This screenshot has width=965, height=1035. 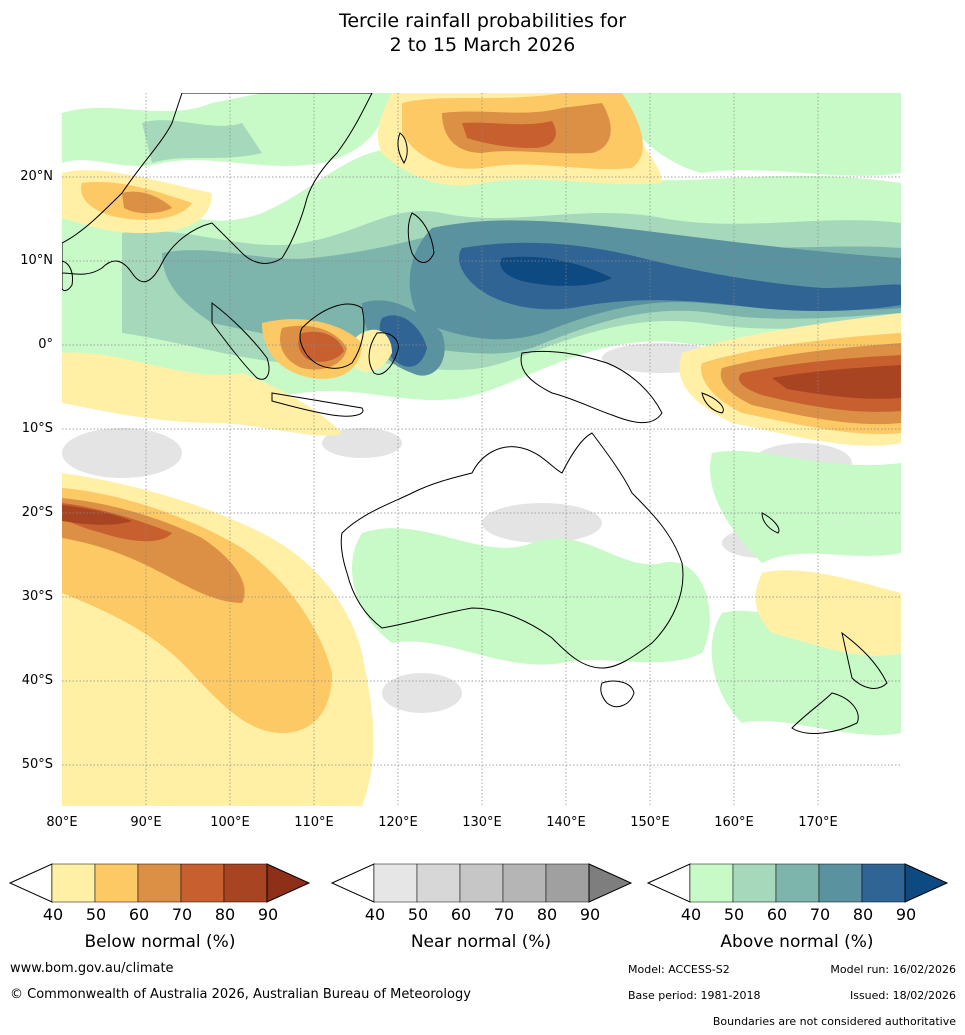 I want to click on lat-label-10s: 10°S, so click(x=37, y=428).